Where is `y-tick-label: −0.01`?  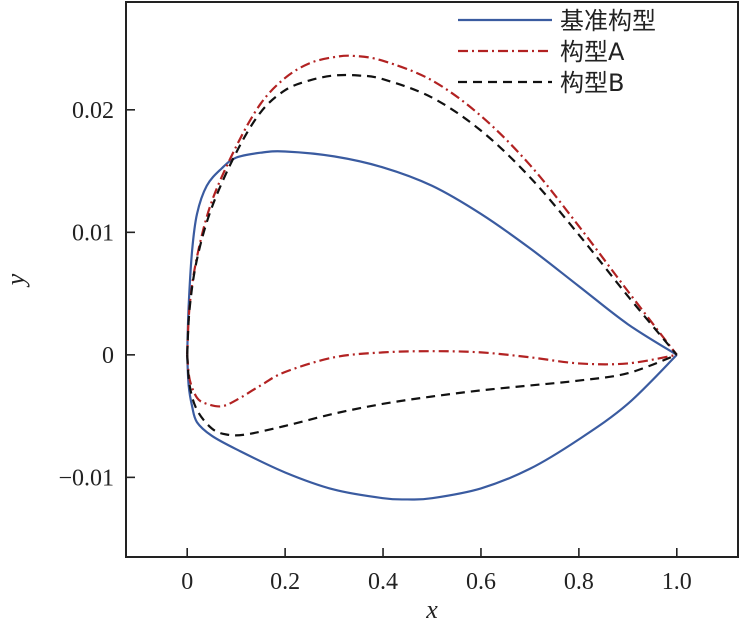 y-tick-label: −0.01 is located at coordinates (86, 478).